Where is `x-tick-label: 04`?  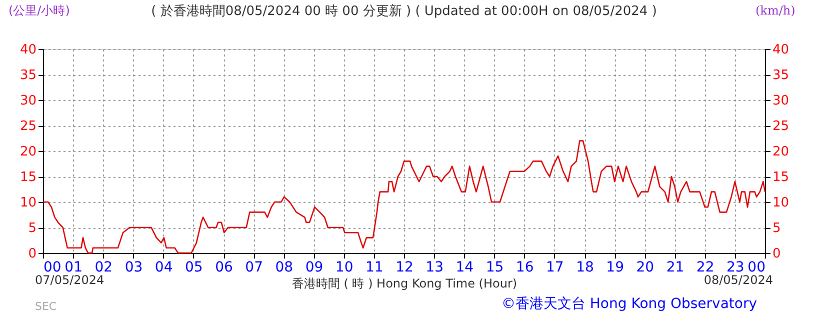
x-tick-label: 04 is located at coordinates (163, 268).